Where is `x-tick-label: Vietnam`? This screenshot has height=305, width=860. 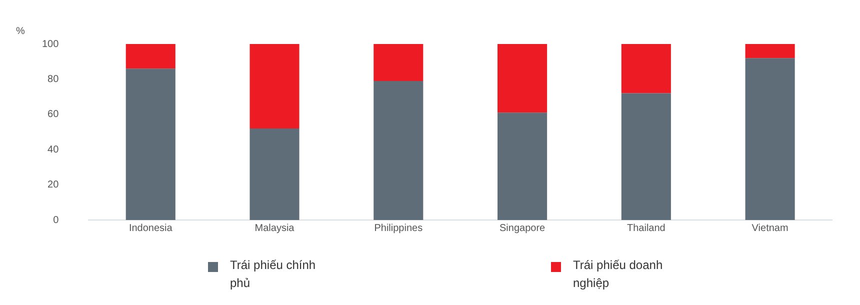 x-tick-label: Vietnam is located at coordinates (770, 228).